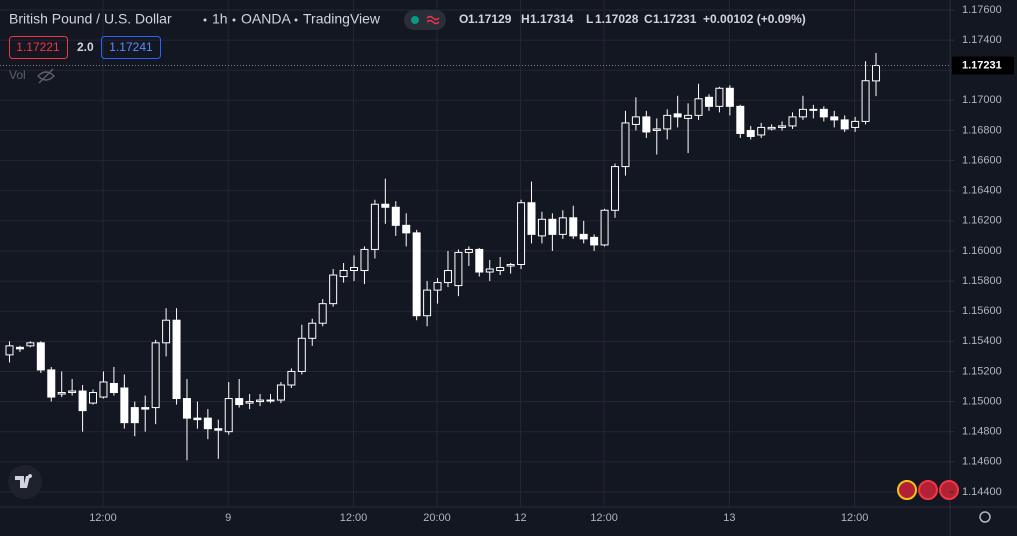 The image size is (1017, 536). What do you see at coordinates (415, 20) in the screenshot?
I see `market-open-dot` at bounding box center [415, 20].